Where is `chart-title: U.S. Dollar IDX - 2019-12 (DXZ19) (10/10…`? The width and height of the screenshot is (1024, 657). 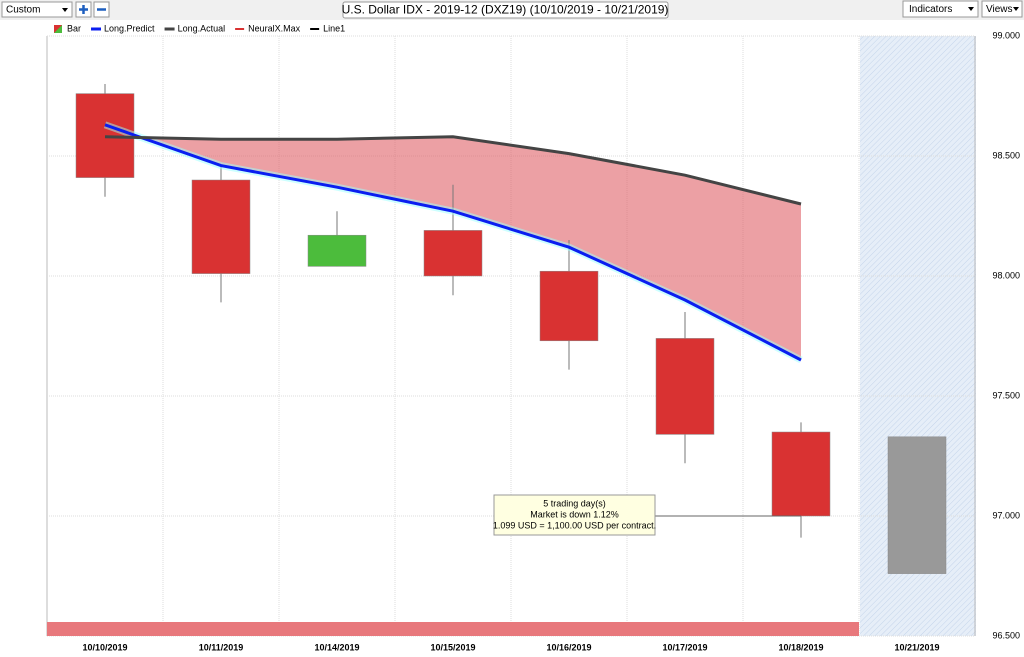
chart-title: U.S. Dollar IDX - 2019-12 (DXZ19) (10/10… is located at coordinates (505, 10).